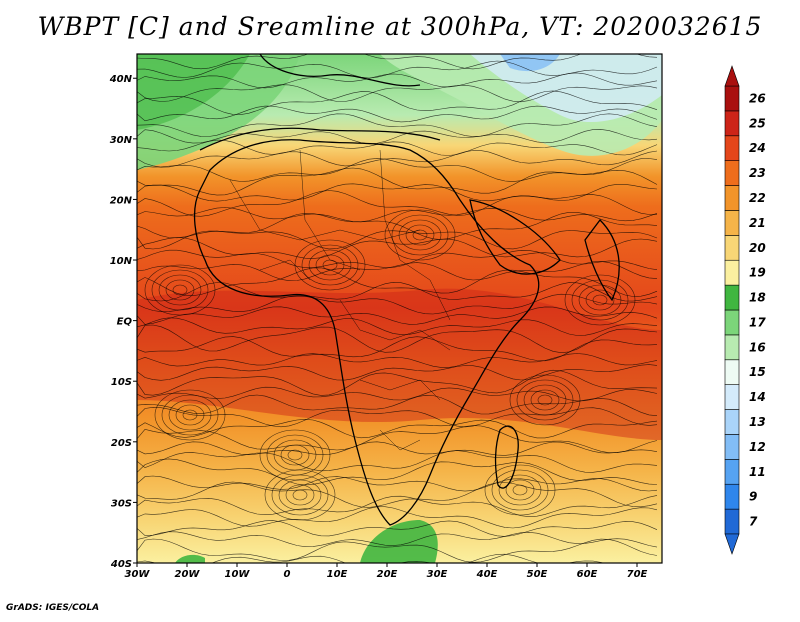 The image size is (800, 622). What do you see at coordinates (121, 200) in the screenshot?
I see `y-tick-label: 20N` at bounding box center [121, 200].